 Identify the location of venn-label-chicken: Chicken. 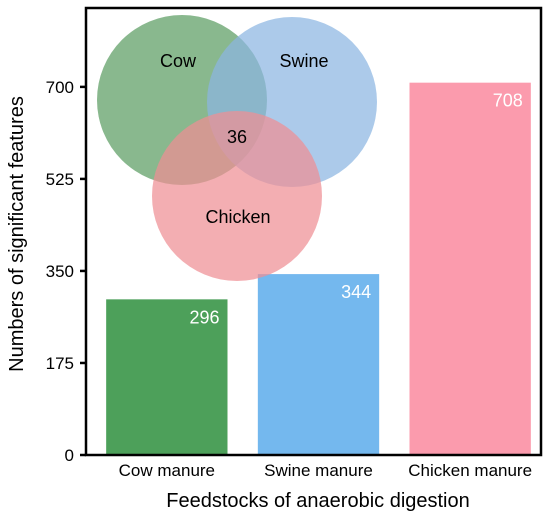
(237, 217).